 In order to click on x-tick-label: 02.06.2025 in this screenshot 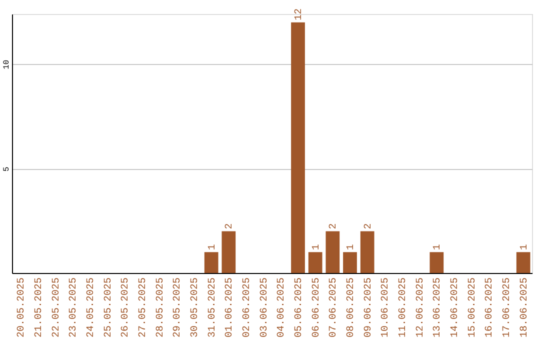, I will do `click(247, 308)`.